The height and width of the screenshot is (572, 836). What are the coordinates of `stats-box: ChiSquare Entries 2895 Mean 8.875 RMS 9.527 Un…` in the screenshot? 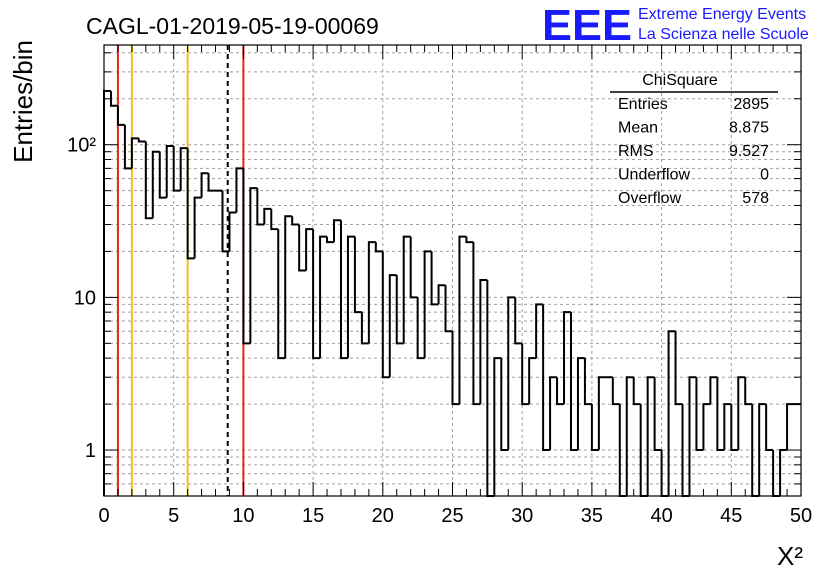 It's located at (694, 139).